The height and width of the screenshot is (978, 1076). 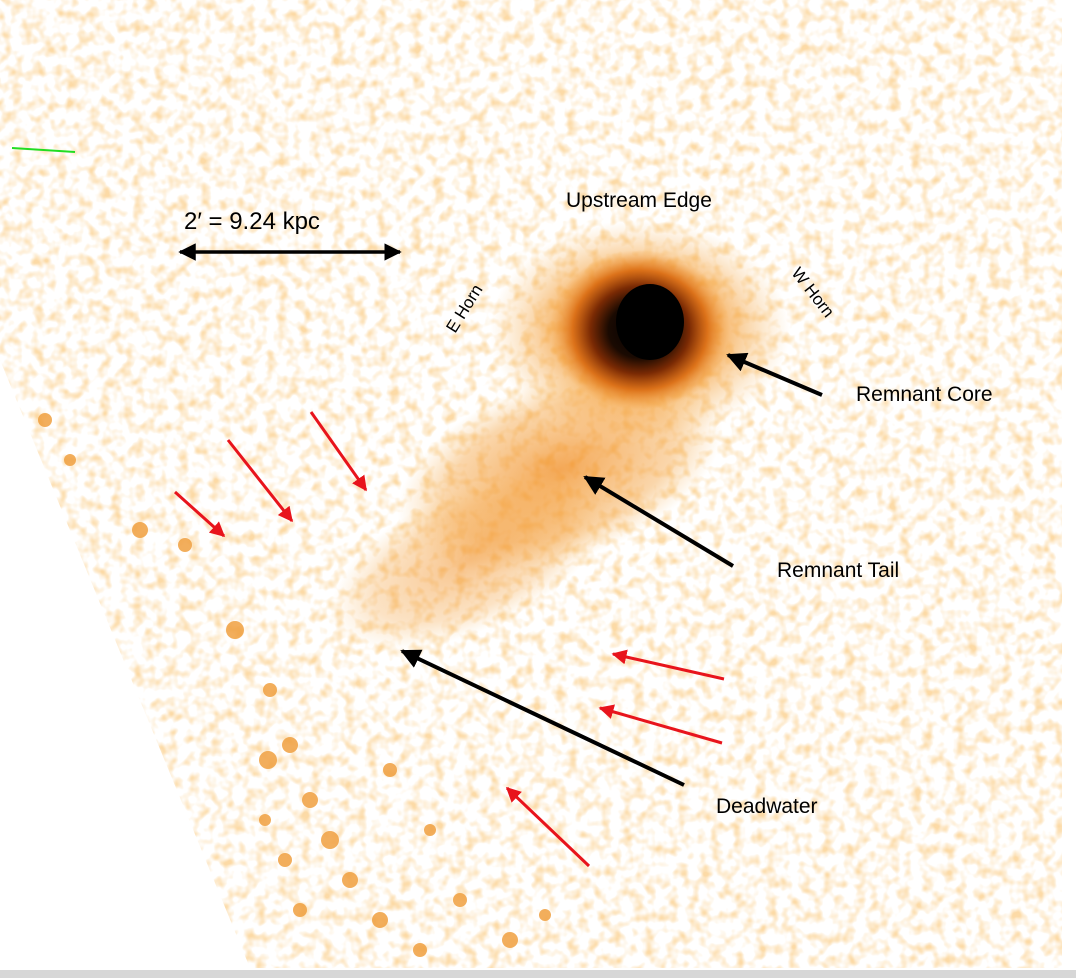 What do you see at coordinates (542, 718) in the screenshot?
I see `deadwater-arrow` at bounding box center [542, 718].